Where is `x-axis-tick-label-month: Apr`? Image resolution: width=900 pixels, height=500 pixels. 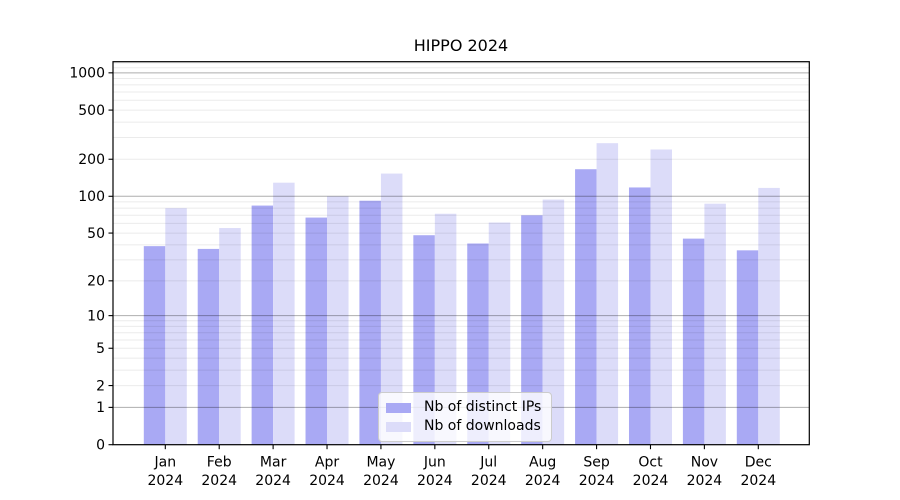
x-axis-tick-label-month: Apr is located at coordinates (327, 463).